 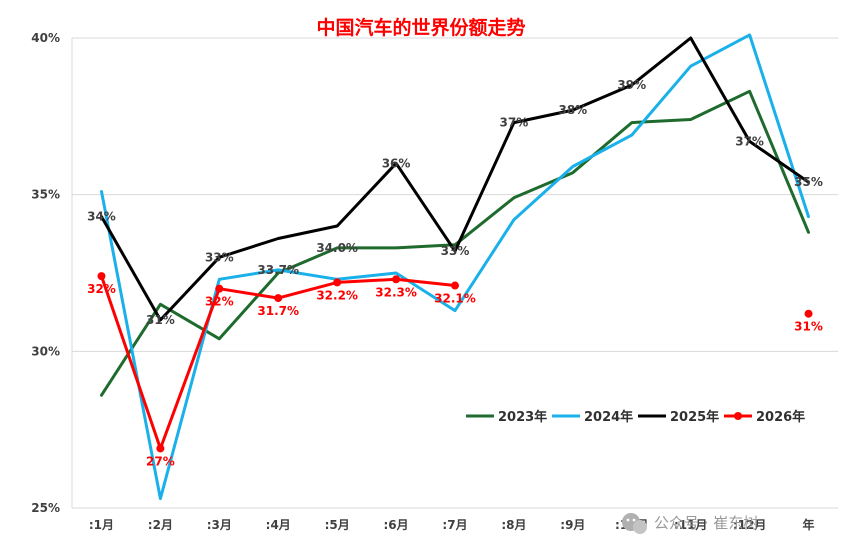 I want to click on x-tick-label: :1月, so click(x=101, y=525).